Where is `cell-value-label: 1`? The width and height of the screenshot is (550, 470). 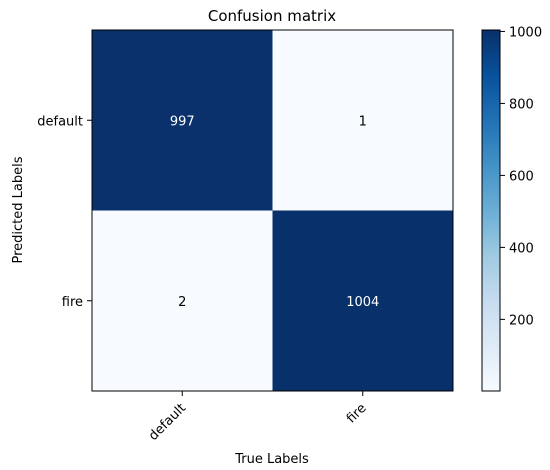
cell-value-label: 1 is located at coordinates (363, 121).